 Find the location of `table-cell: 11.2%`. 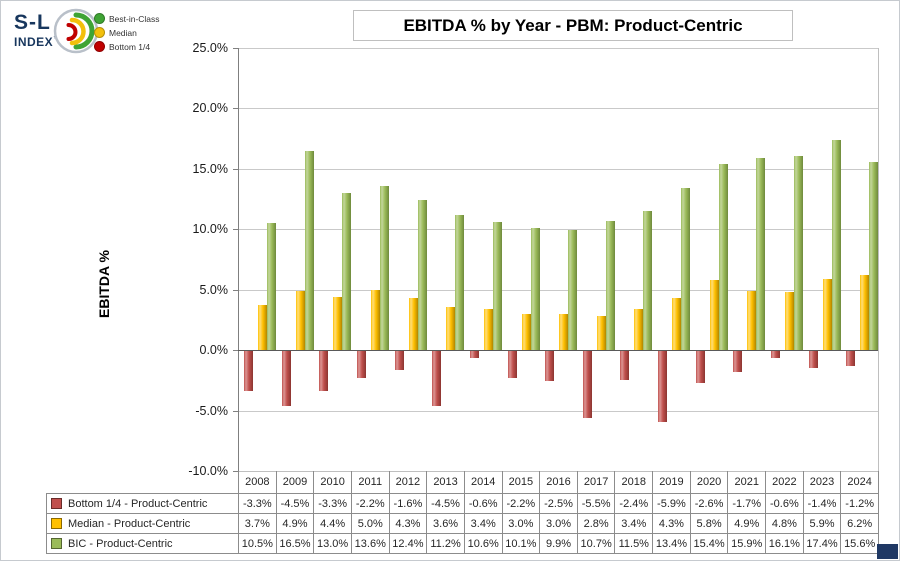

table-cell: 11.2% is located at coordinates (446, 544).